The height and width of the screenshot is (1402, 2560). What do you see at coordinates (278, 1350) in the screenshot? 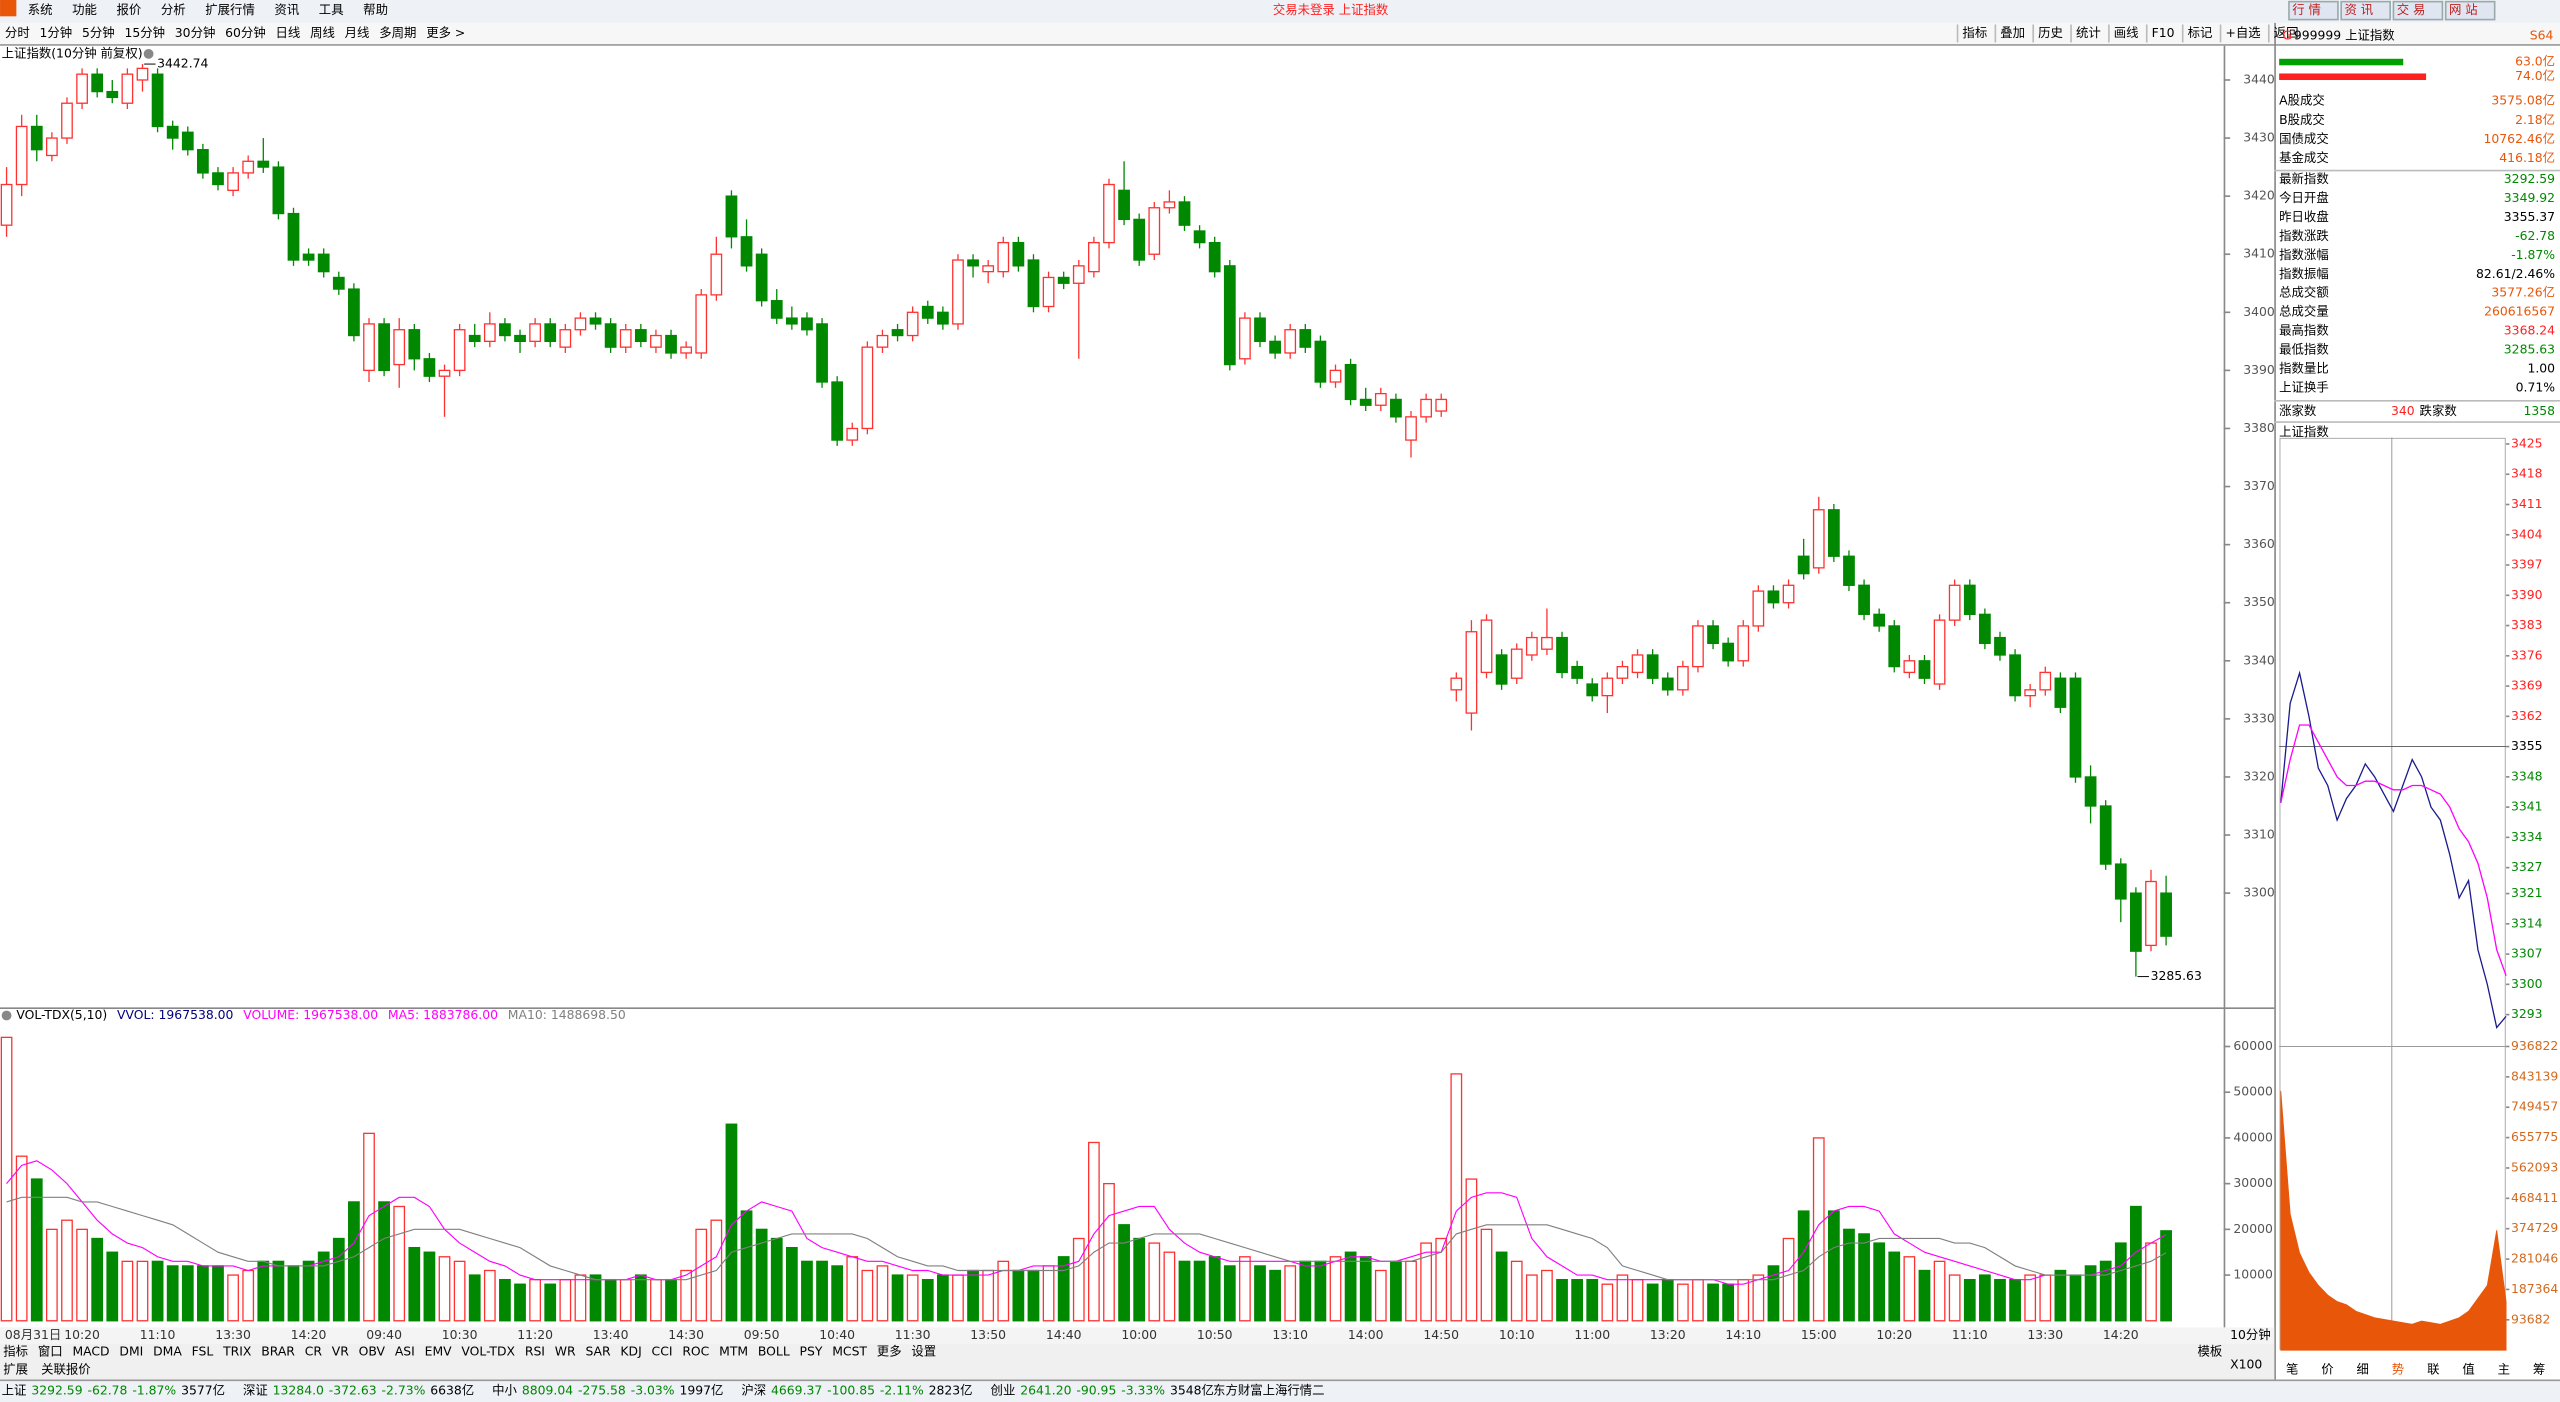
I see `indicator-tab: BRAR` at bounding box center [278, 1350].